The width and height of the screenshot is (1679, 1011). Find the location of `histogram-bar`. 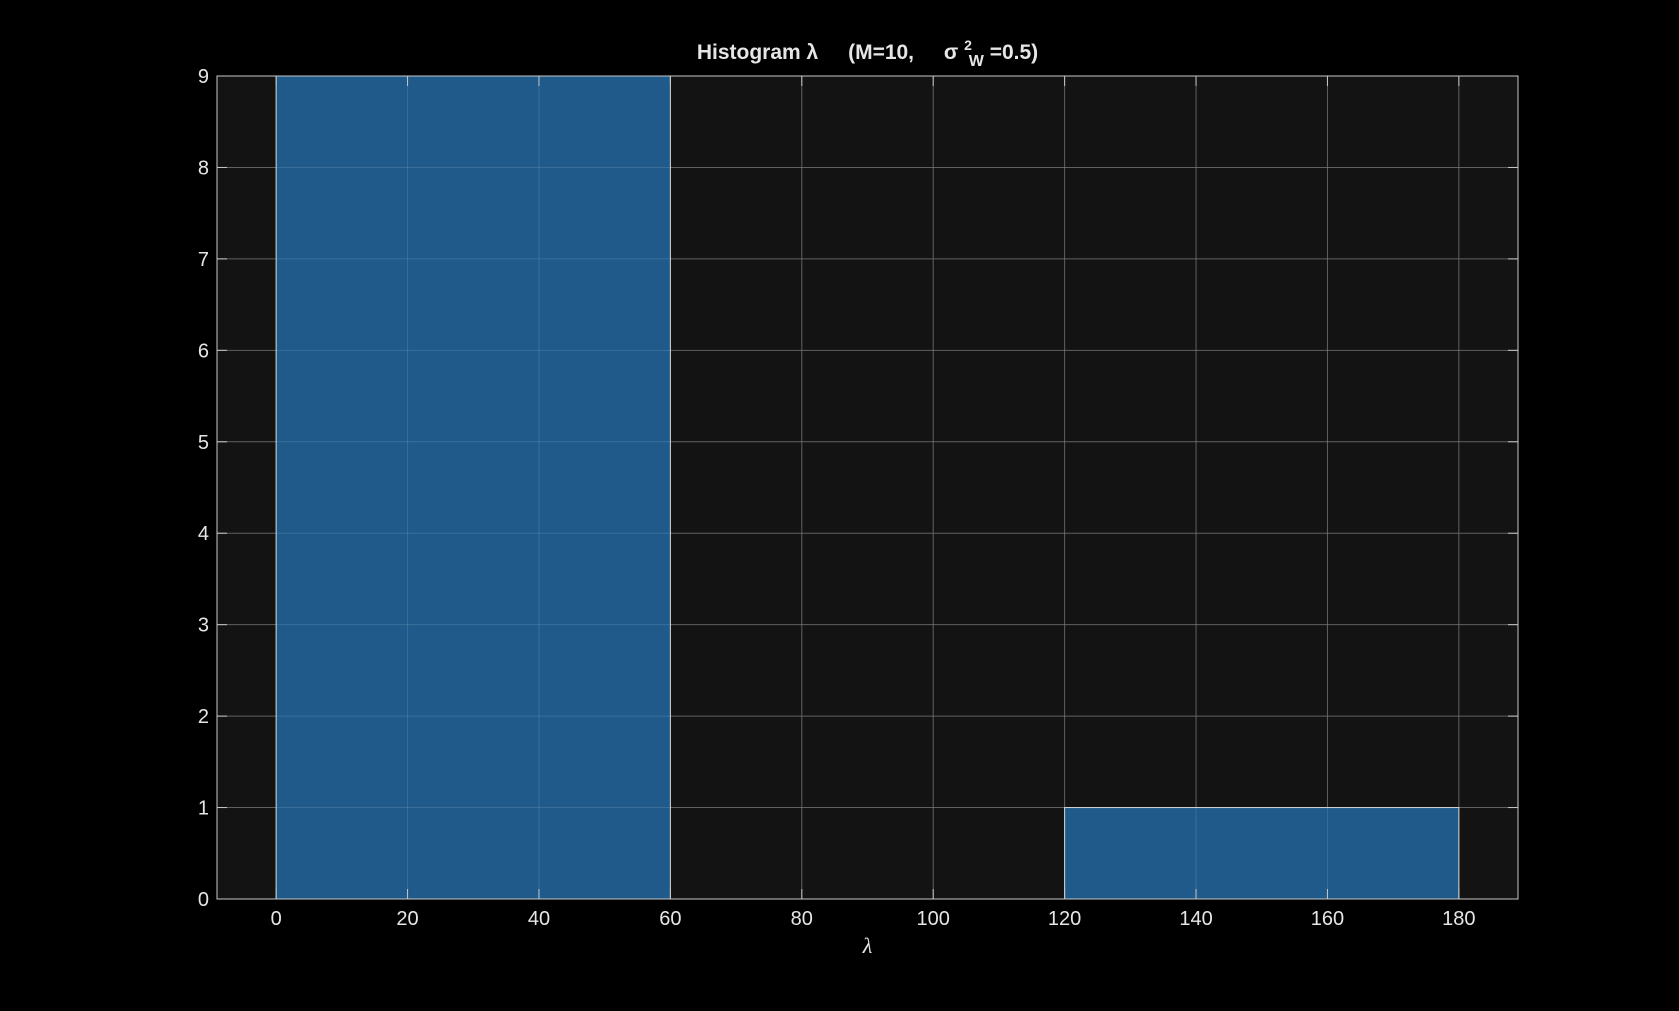

histogram-bar is located at coordinates (1262, 853).